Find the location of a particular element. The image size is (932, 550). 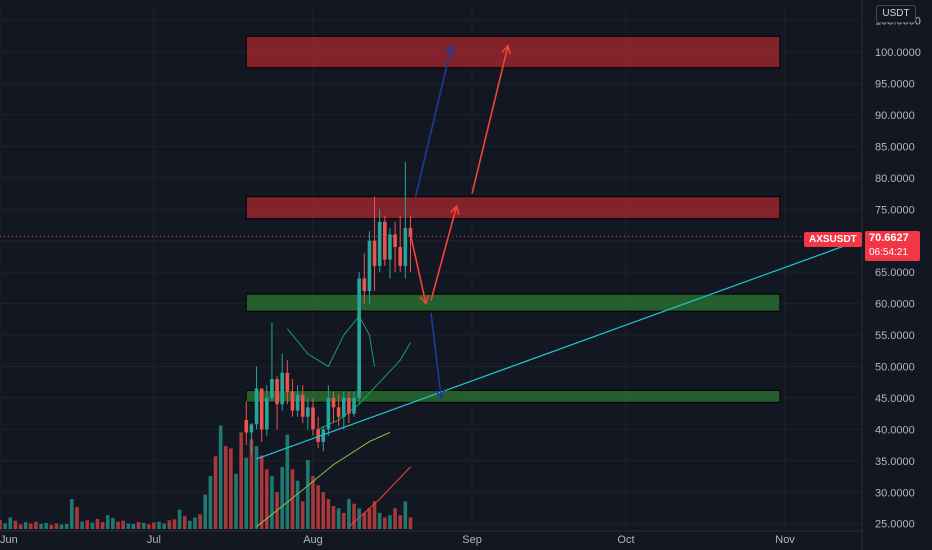

resistance-zone is located at coordinates (513, 208).